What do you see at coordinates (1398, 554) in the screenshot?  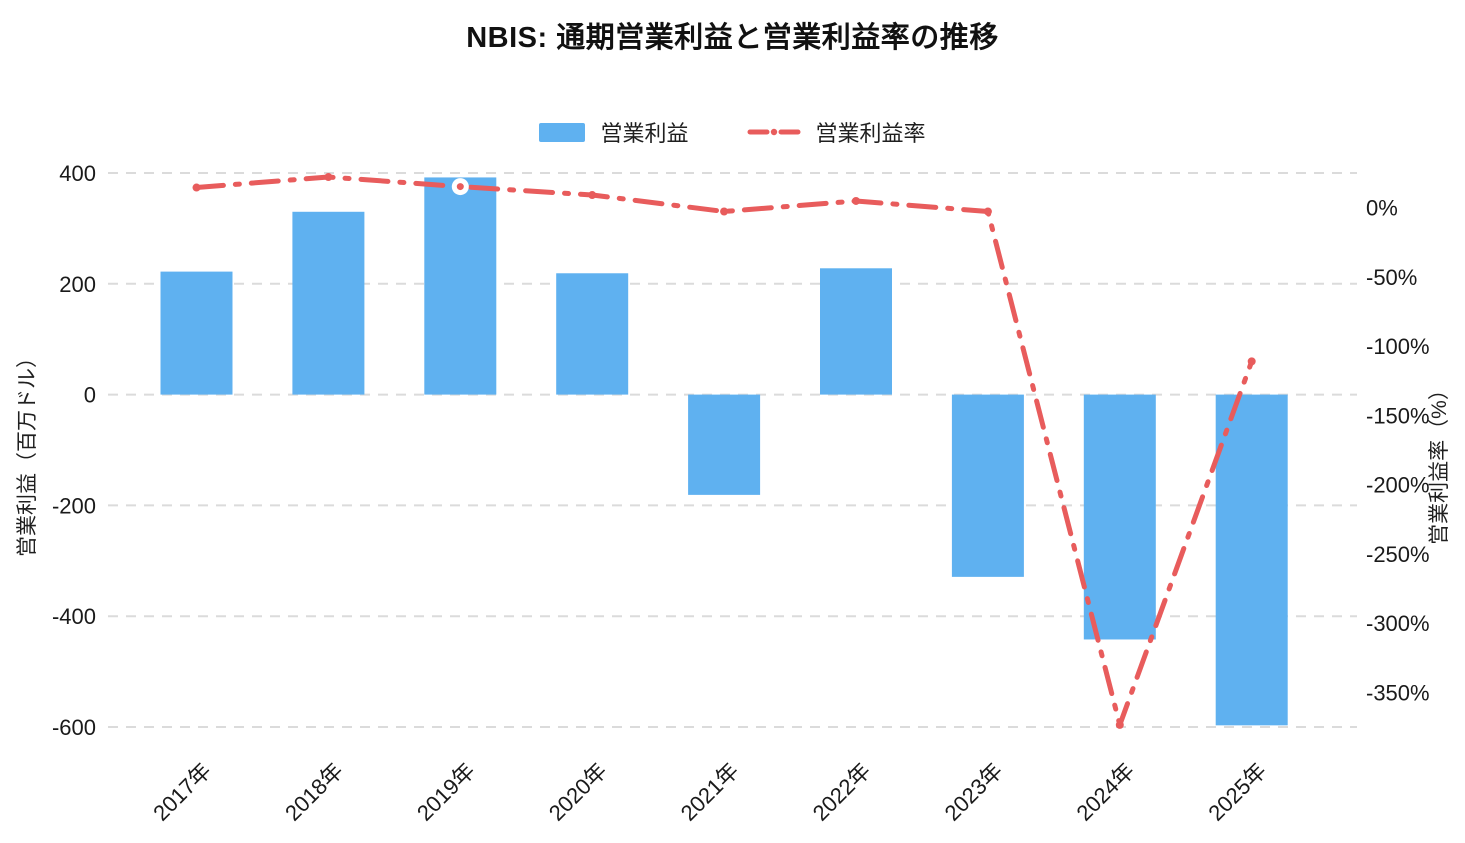 I see `right-y-tick--250: -250%` at bounding box center [1398, 554].